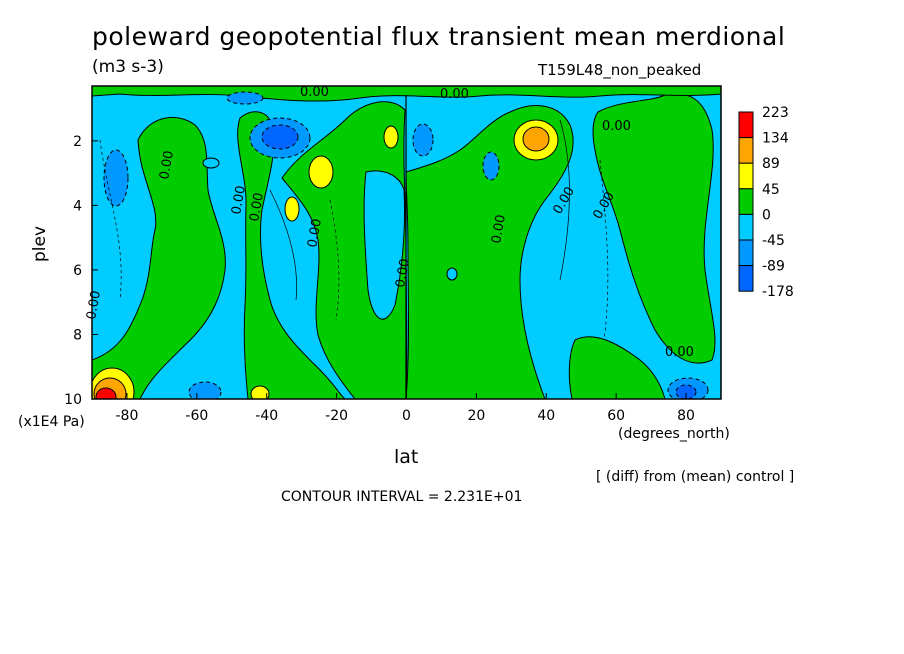  I want to click on x-axis-units: (degrees_north), so click(674, 434).